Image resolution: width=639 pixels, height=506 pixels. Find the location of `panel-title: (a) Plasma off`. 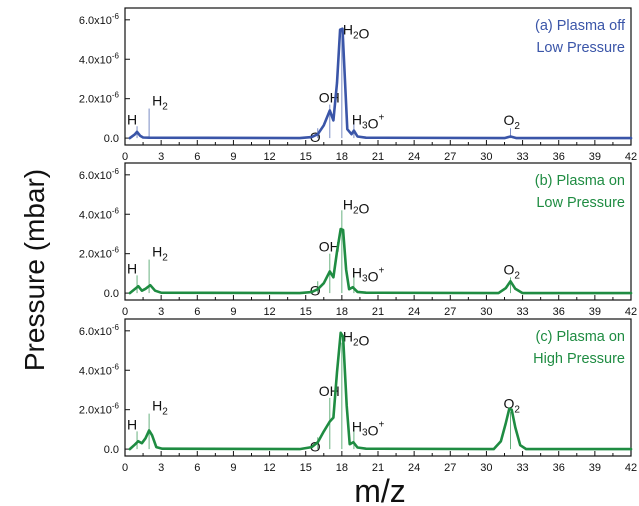

panel-title: (a) Plasma off is located at coordinates (580, 26).